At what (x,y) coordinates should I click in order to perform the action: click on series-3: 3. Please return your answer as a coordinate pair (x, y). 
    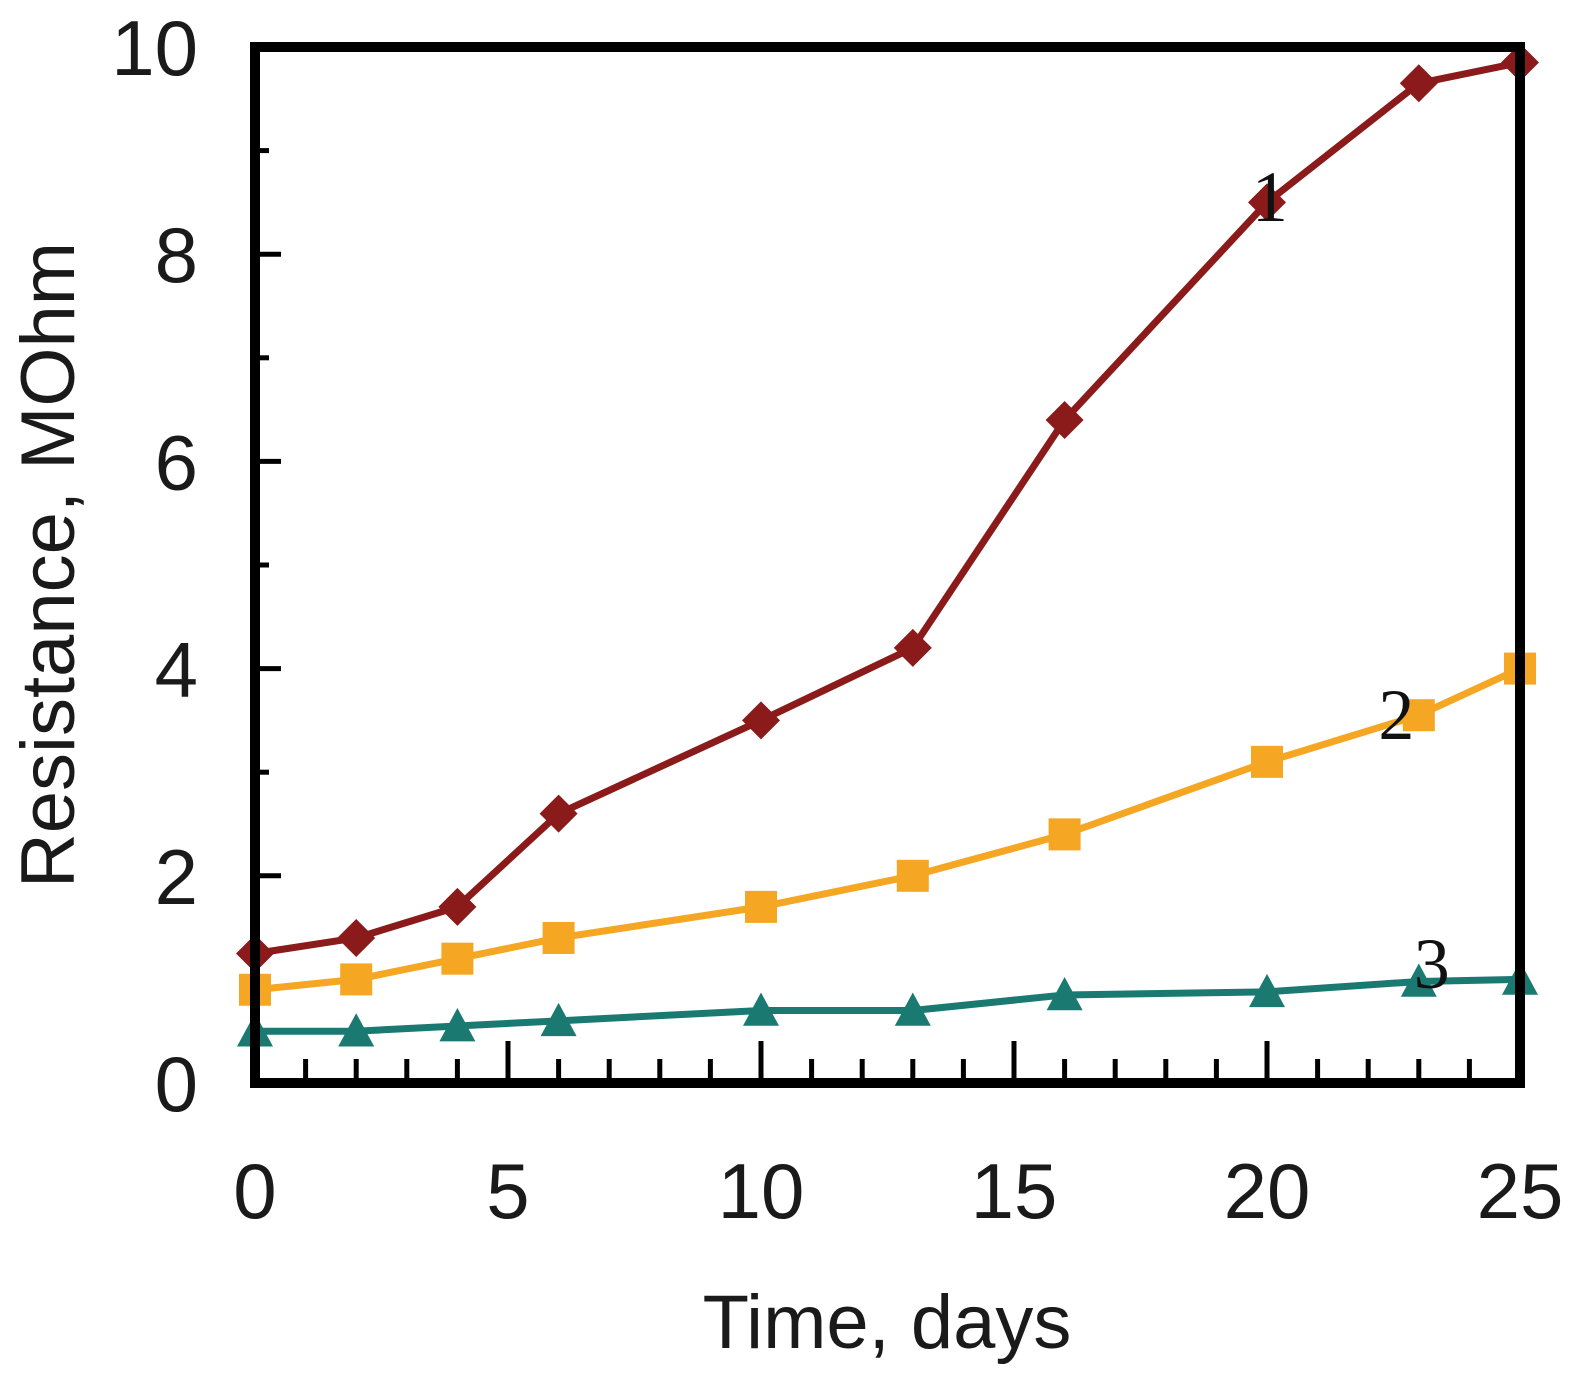
    Looking at the image, I should click on (887, 985).